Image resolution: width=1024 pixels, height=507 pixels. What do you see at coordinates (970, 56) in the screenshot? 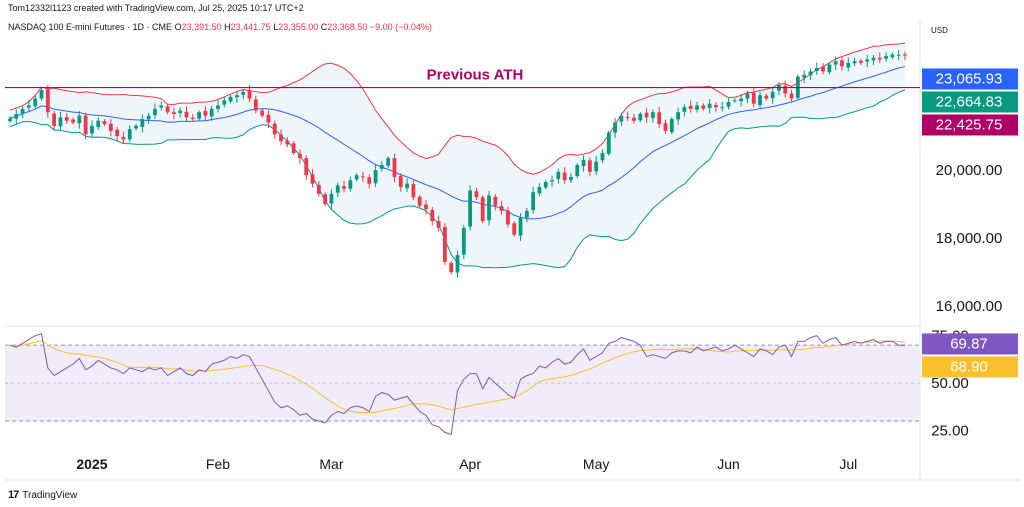
I see `price-badge: 23,368.50` at bounding box center [970, 56].